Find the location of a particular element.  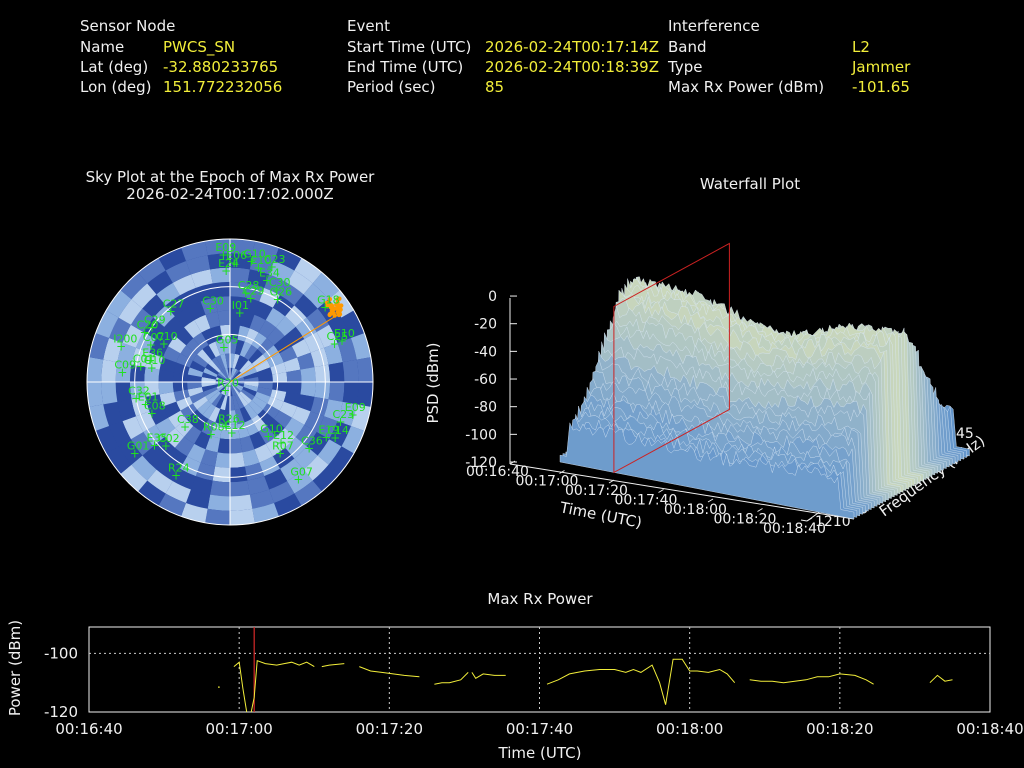

jammer-point is located at coordinates (331, 304).